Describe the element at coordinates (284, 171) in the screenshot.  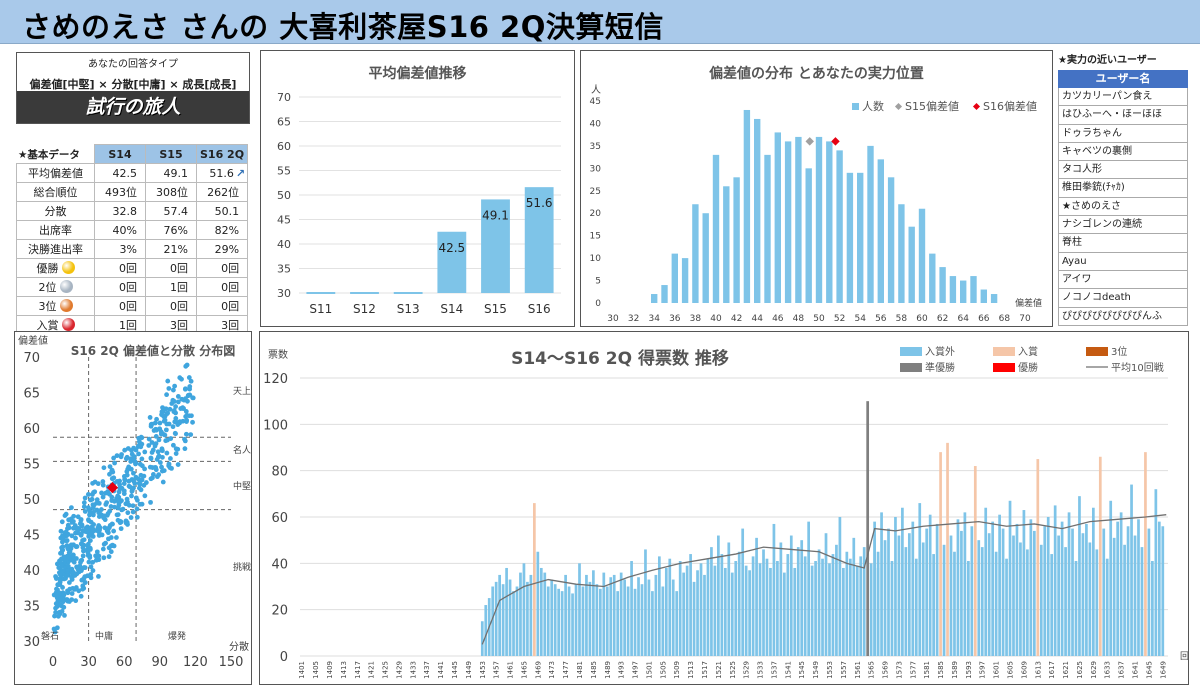
I see `avg-ytick-label: 55` at that location.